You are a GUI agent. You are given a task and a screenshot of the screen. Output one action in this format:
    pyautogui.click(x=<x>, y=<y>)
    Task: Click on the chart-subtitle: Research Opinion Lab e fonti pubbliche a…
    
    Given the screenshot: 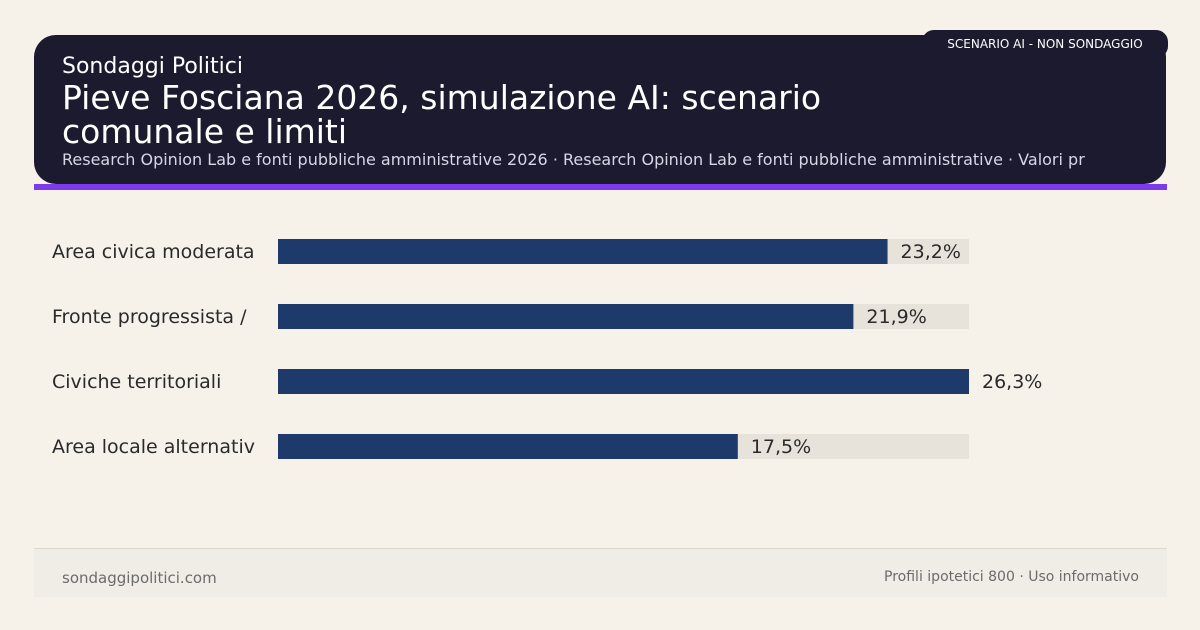 What is the action you would take?
    pyautogui.click(x=573, y=159)
    